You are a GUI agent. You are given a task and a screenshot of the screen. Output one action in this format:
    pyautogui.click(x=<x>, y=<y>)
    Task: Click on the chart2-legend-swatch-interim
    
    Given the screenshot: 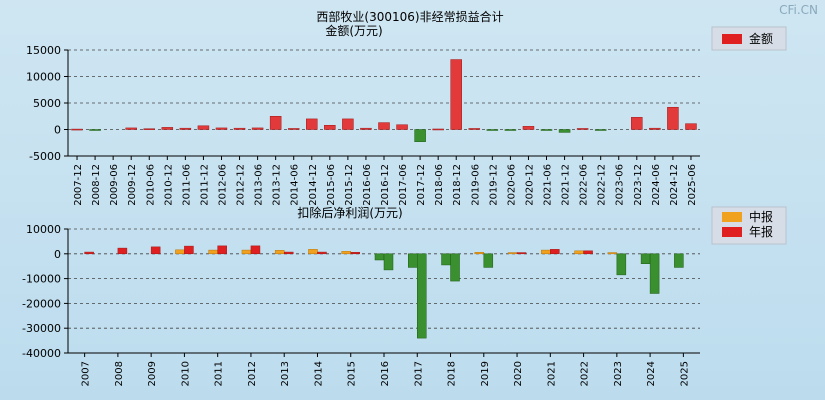 What is the action you would take?
    pyautogui.click(x=732, y=217)
    